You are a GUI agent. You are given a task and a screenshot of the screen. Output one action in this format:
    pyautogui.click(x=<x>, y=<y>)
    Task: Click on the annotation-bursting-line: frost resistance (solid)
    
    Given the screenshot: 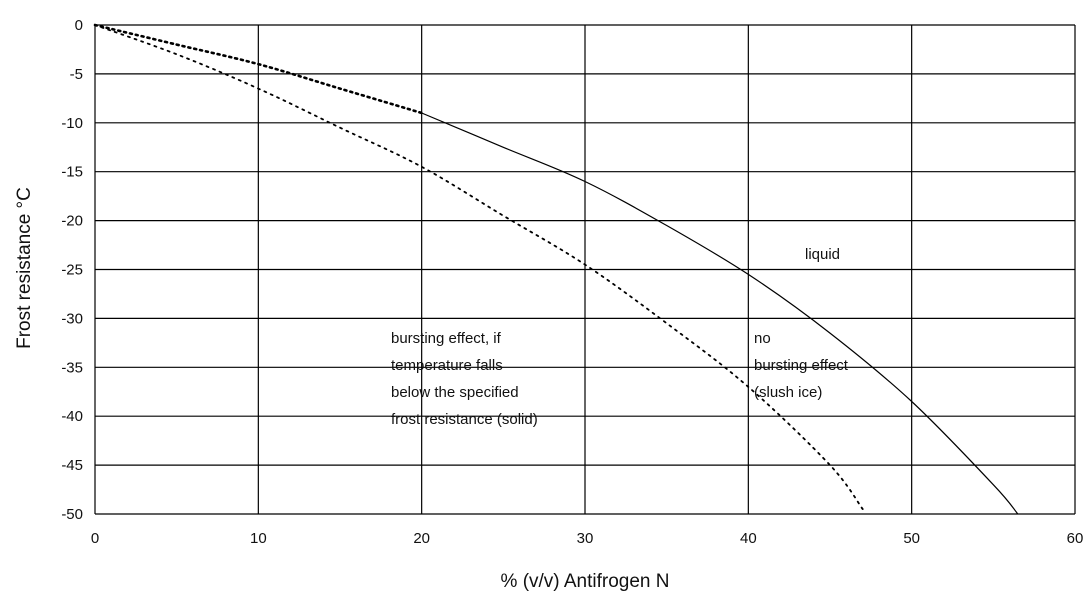 What is the action you would take?
    pyautogui.click(x=464, y=419)
    